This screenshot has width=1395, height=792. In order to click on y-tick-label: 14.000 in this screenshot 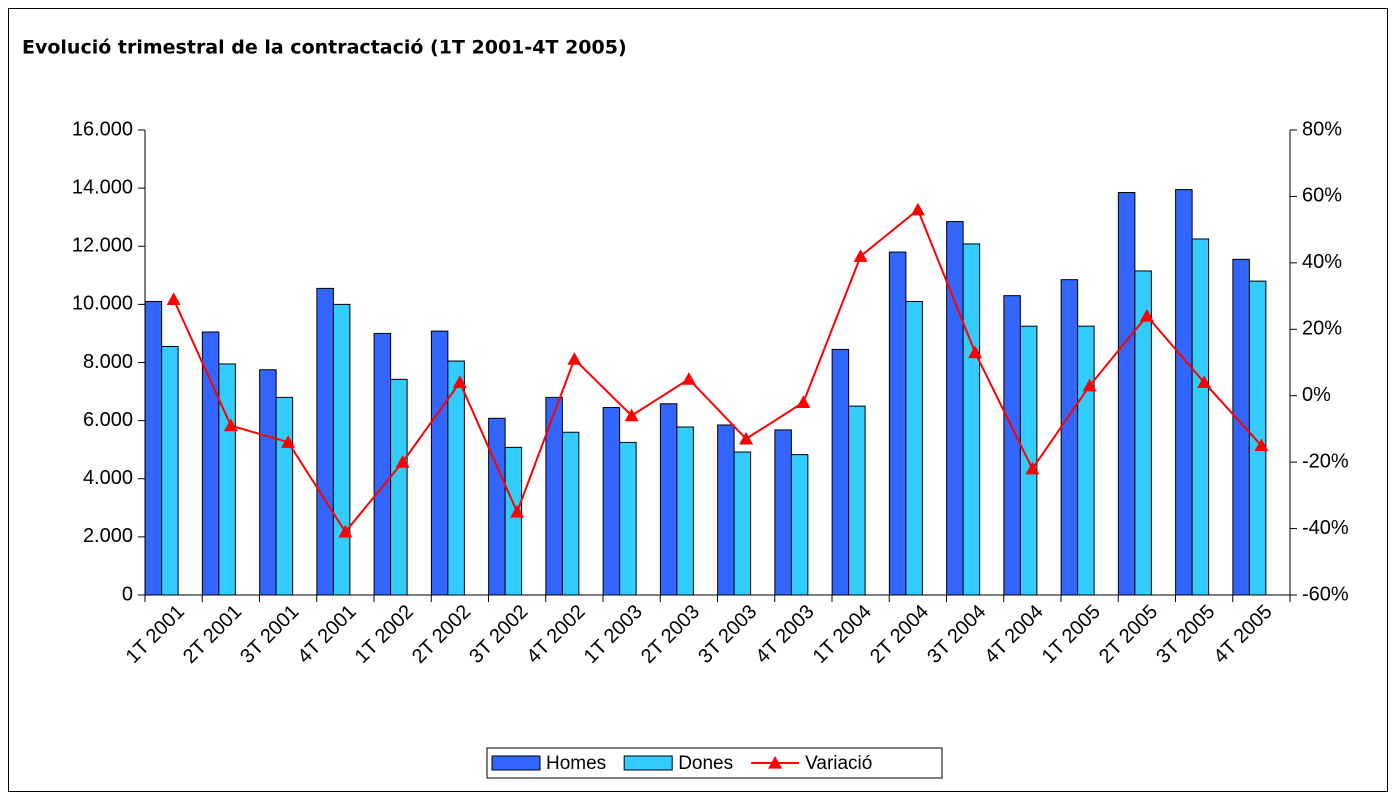, I will do `click(102, 187)`.